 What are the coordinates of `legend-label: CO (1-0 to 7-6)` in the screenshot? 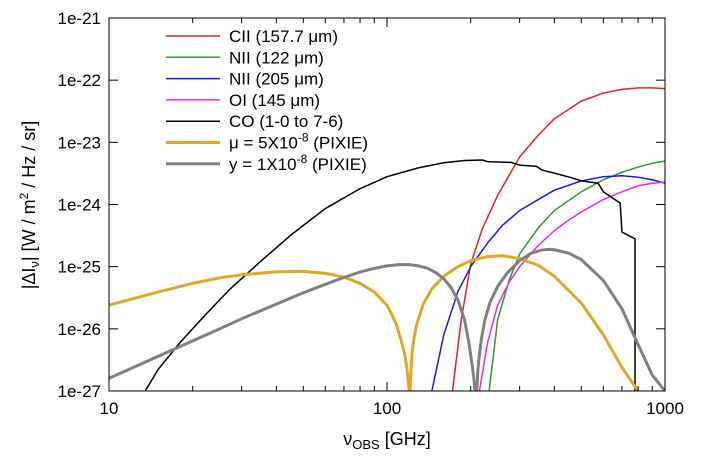 It's located at (286, 121).